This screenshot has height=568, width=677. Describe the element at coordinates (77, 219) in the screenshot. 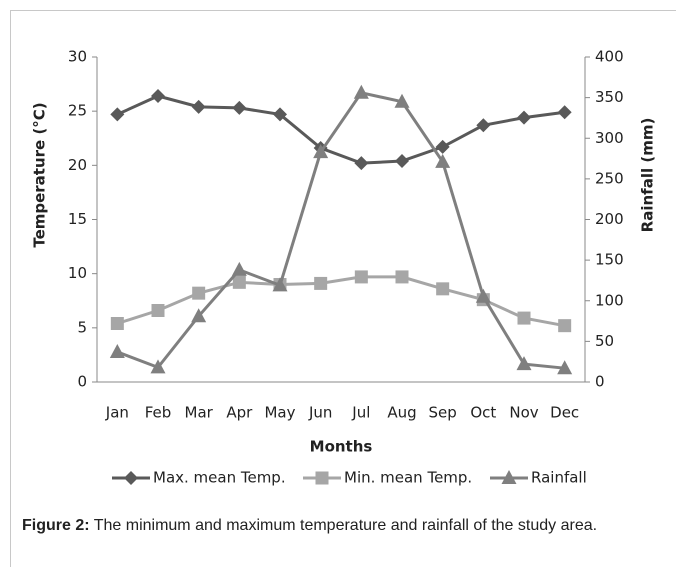

I see `y-tick-label: 15` at that location.